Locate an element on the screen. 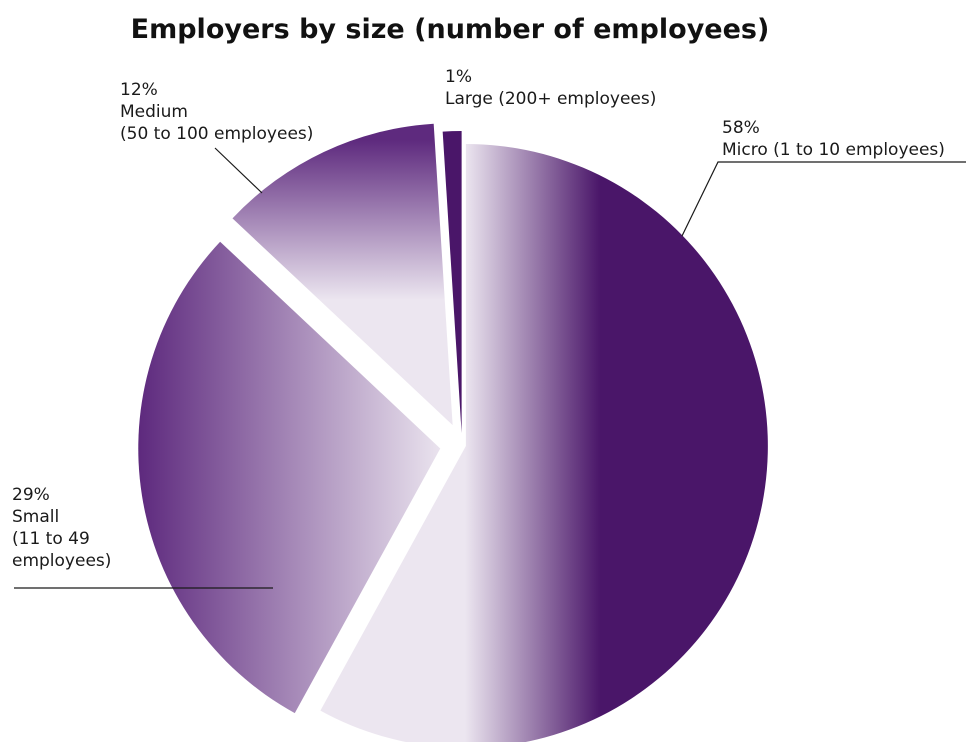 The height and width of the screenshot is (742, 966). slice-label-line-large: Large (200+ employees) is located at coordinates (550, 99).